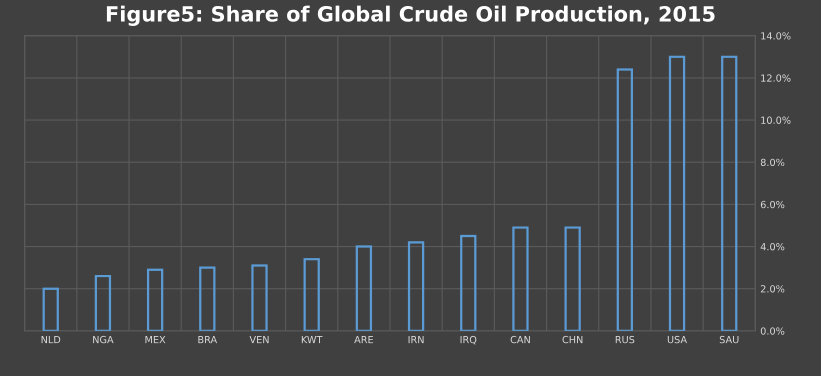  What do you see at coordinates (776, 120) in the screenshot?
I see `y2-tick-label: 10.0%` at bounding box center [776, 120].